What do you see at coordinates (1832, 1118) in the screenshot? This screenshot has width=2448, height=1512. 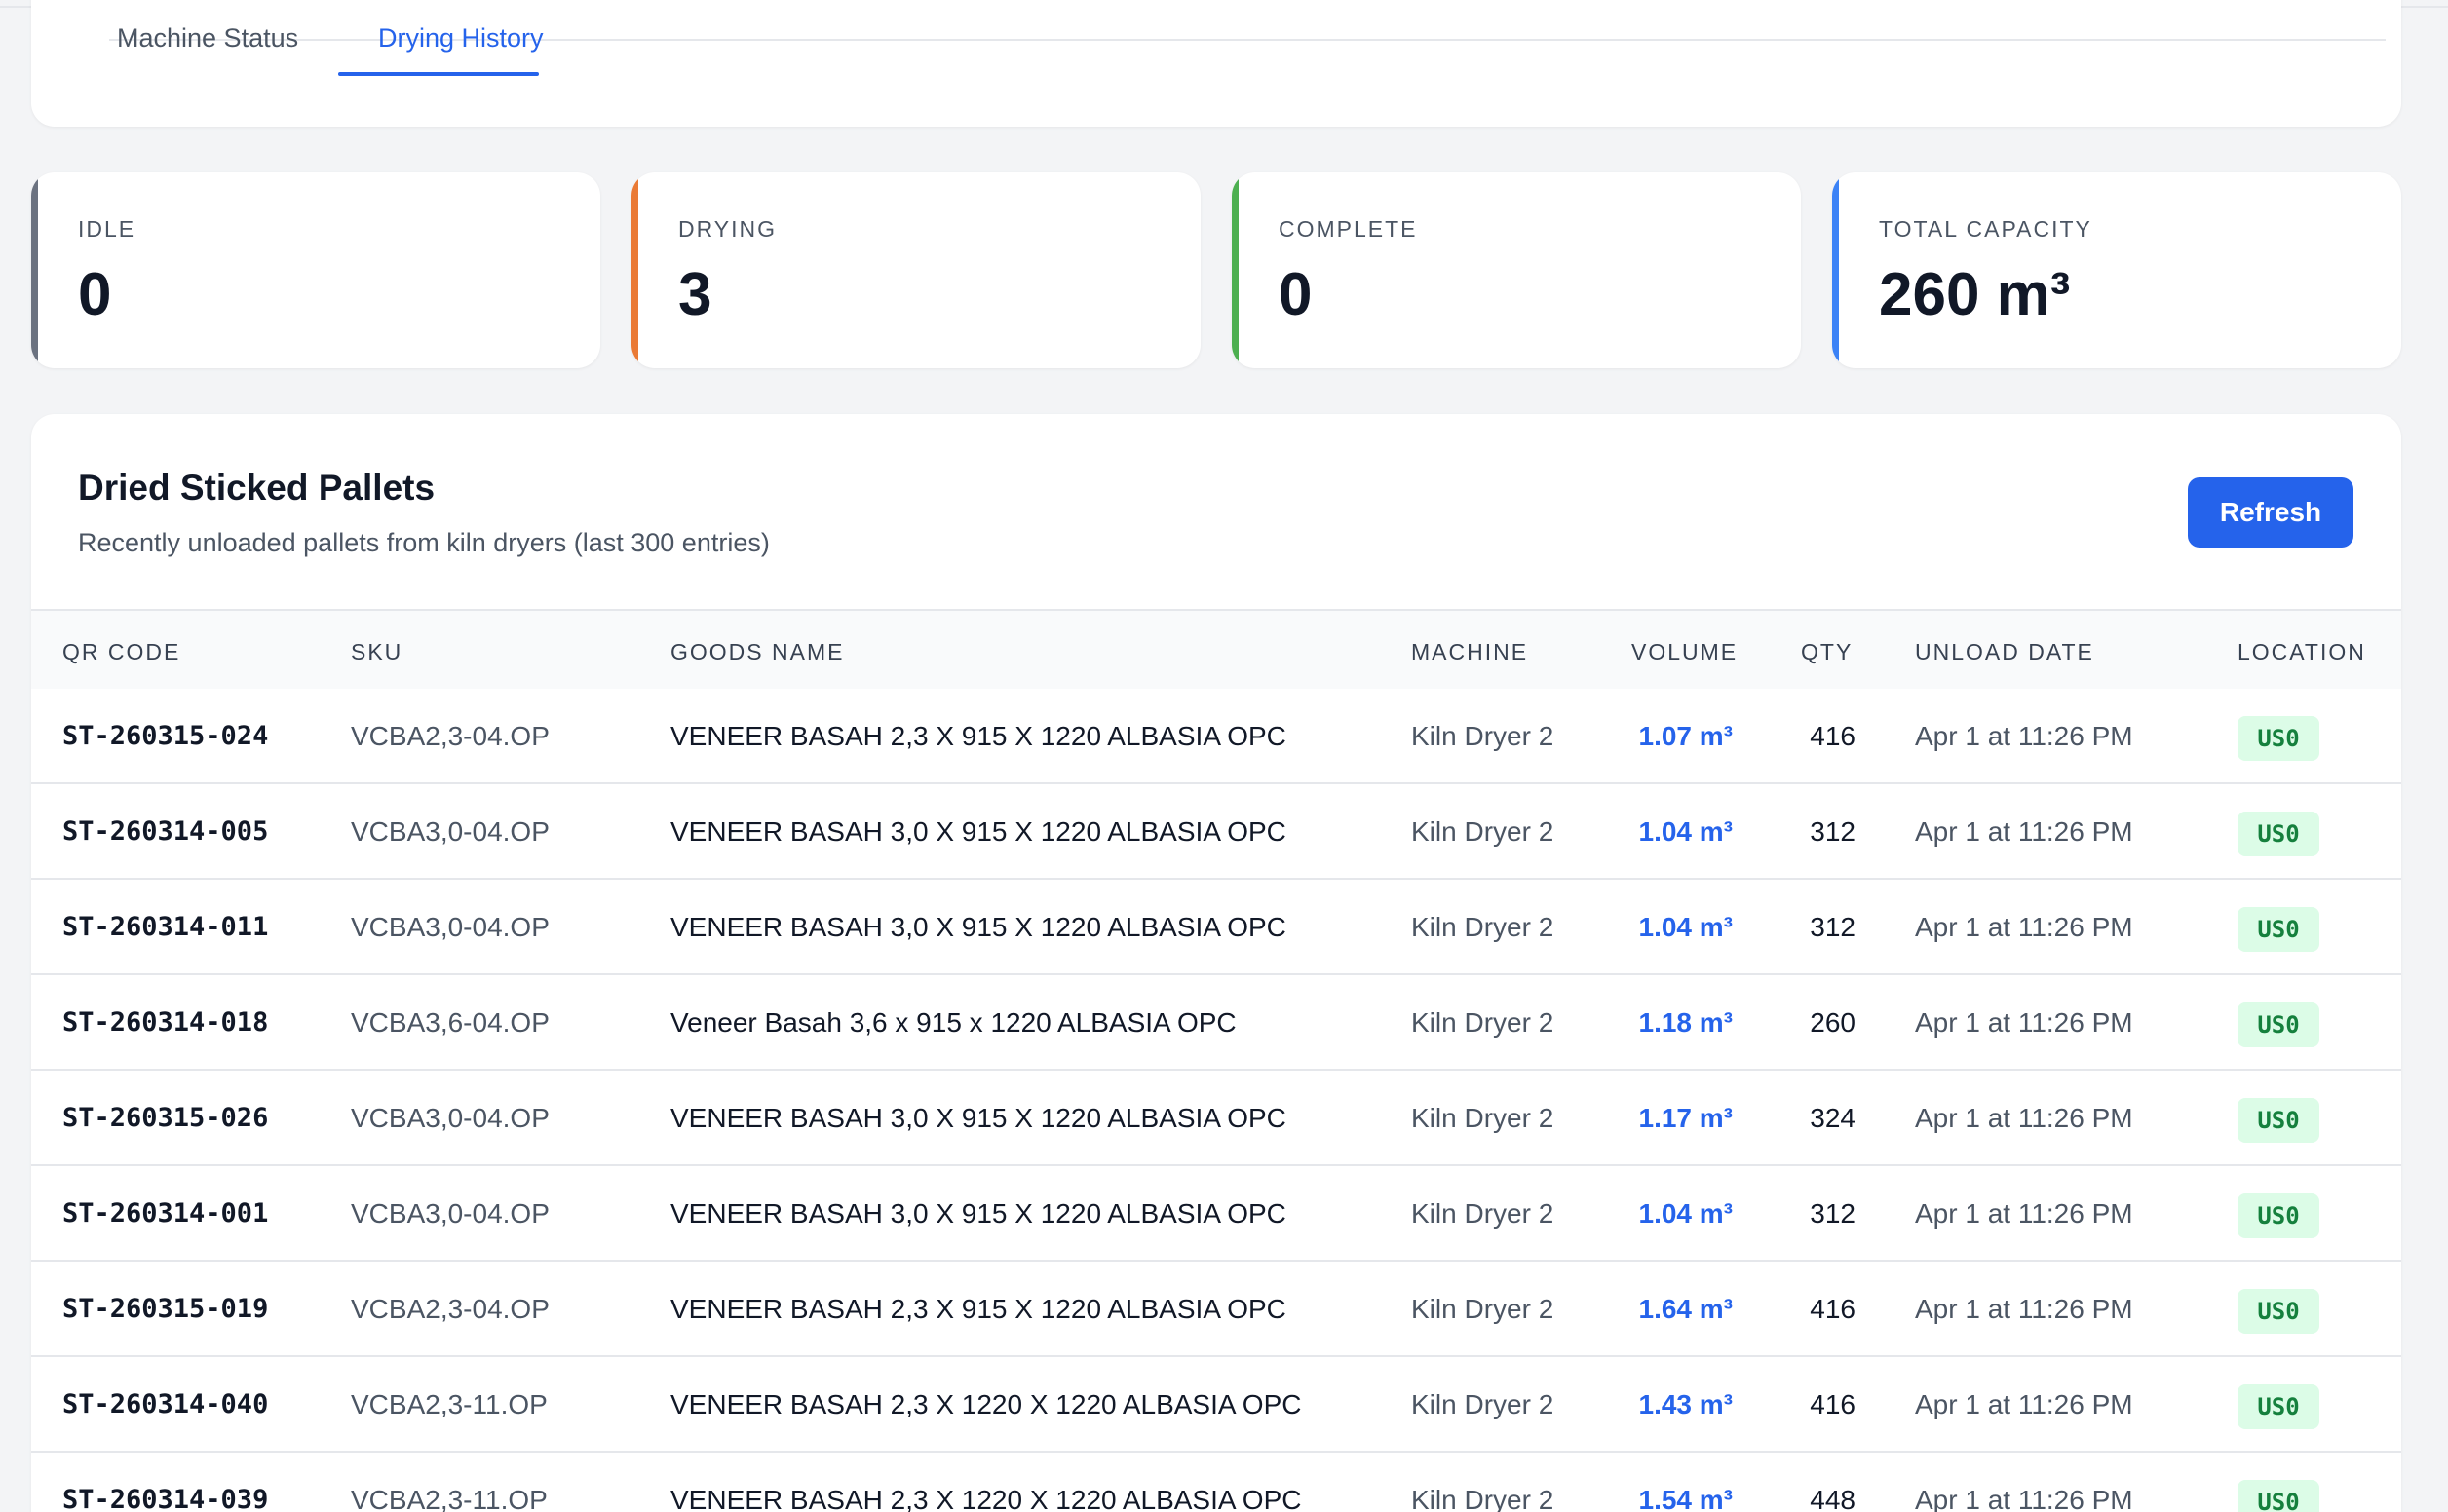 I see `qty-cell: 324` at bounding box center [1832, 1118].